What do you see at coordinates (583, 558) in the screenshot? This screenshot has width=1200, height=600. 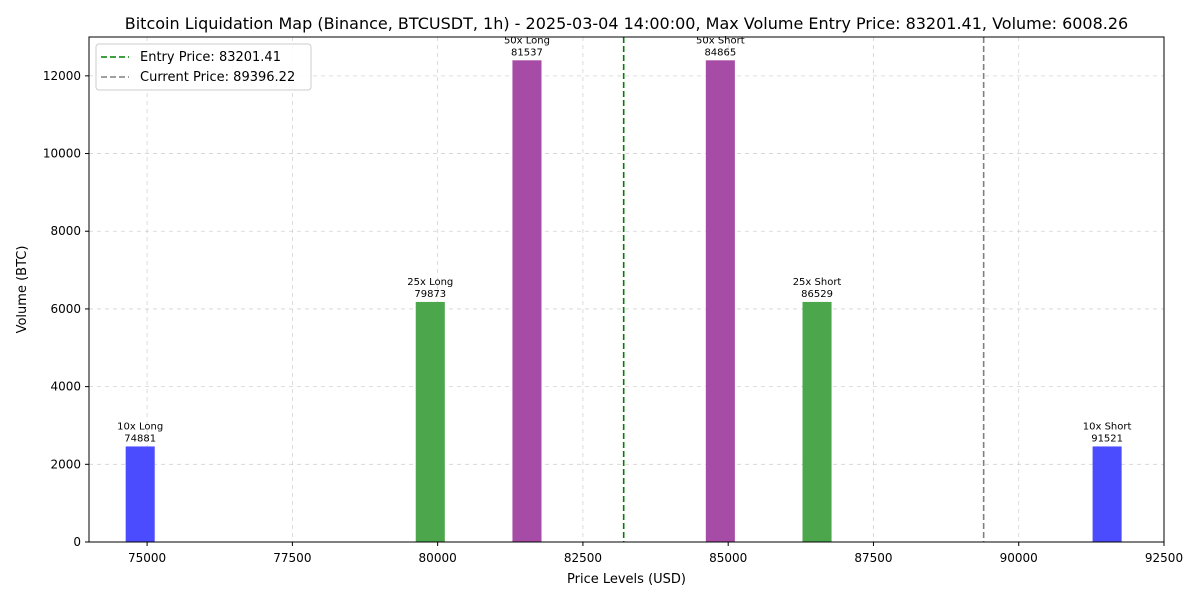 I see `x-tick-label: 82500` at bounding box center [583, 558].